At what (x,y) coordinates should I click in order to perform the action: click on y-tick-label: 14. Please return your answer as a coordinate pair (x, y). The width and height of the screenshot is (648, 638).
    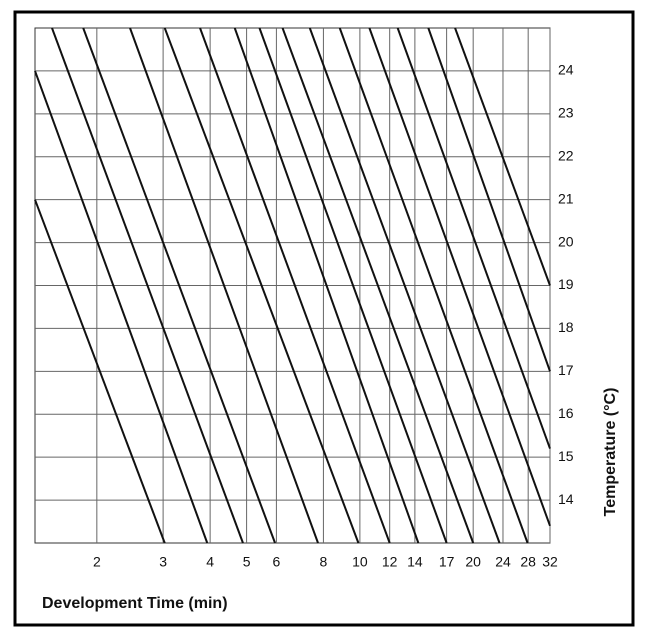
    Looking at the image, I should click on (566, 499).